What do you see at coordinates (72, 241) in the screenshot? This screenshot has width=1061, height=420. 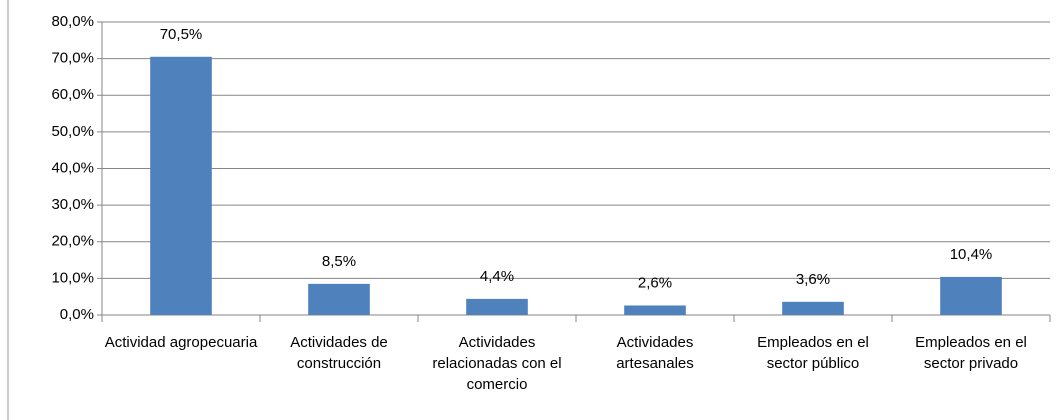 I see `y-tick-label: 20,0%` at bounding box center [72, 241].